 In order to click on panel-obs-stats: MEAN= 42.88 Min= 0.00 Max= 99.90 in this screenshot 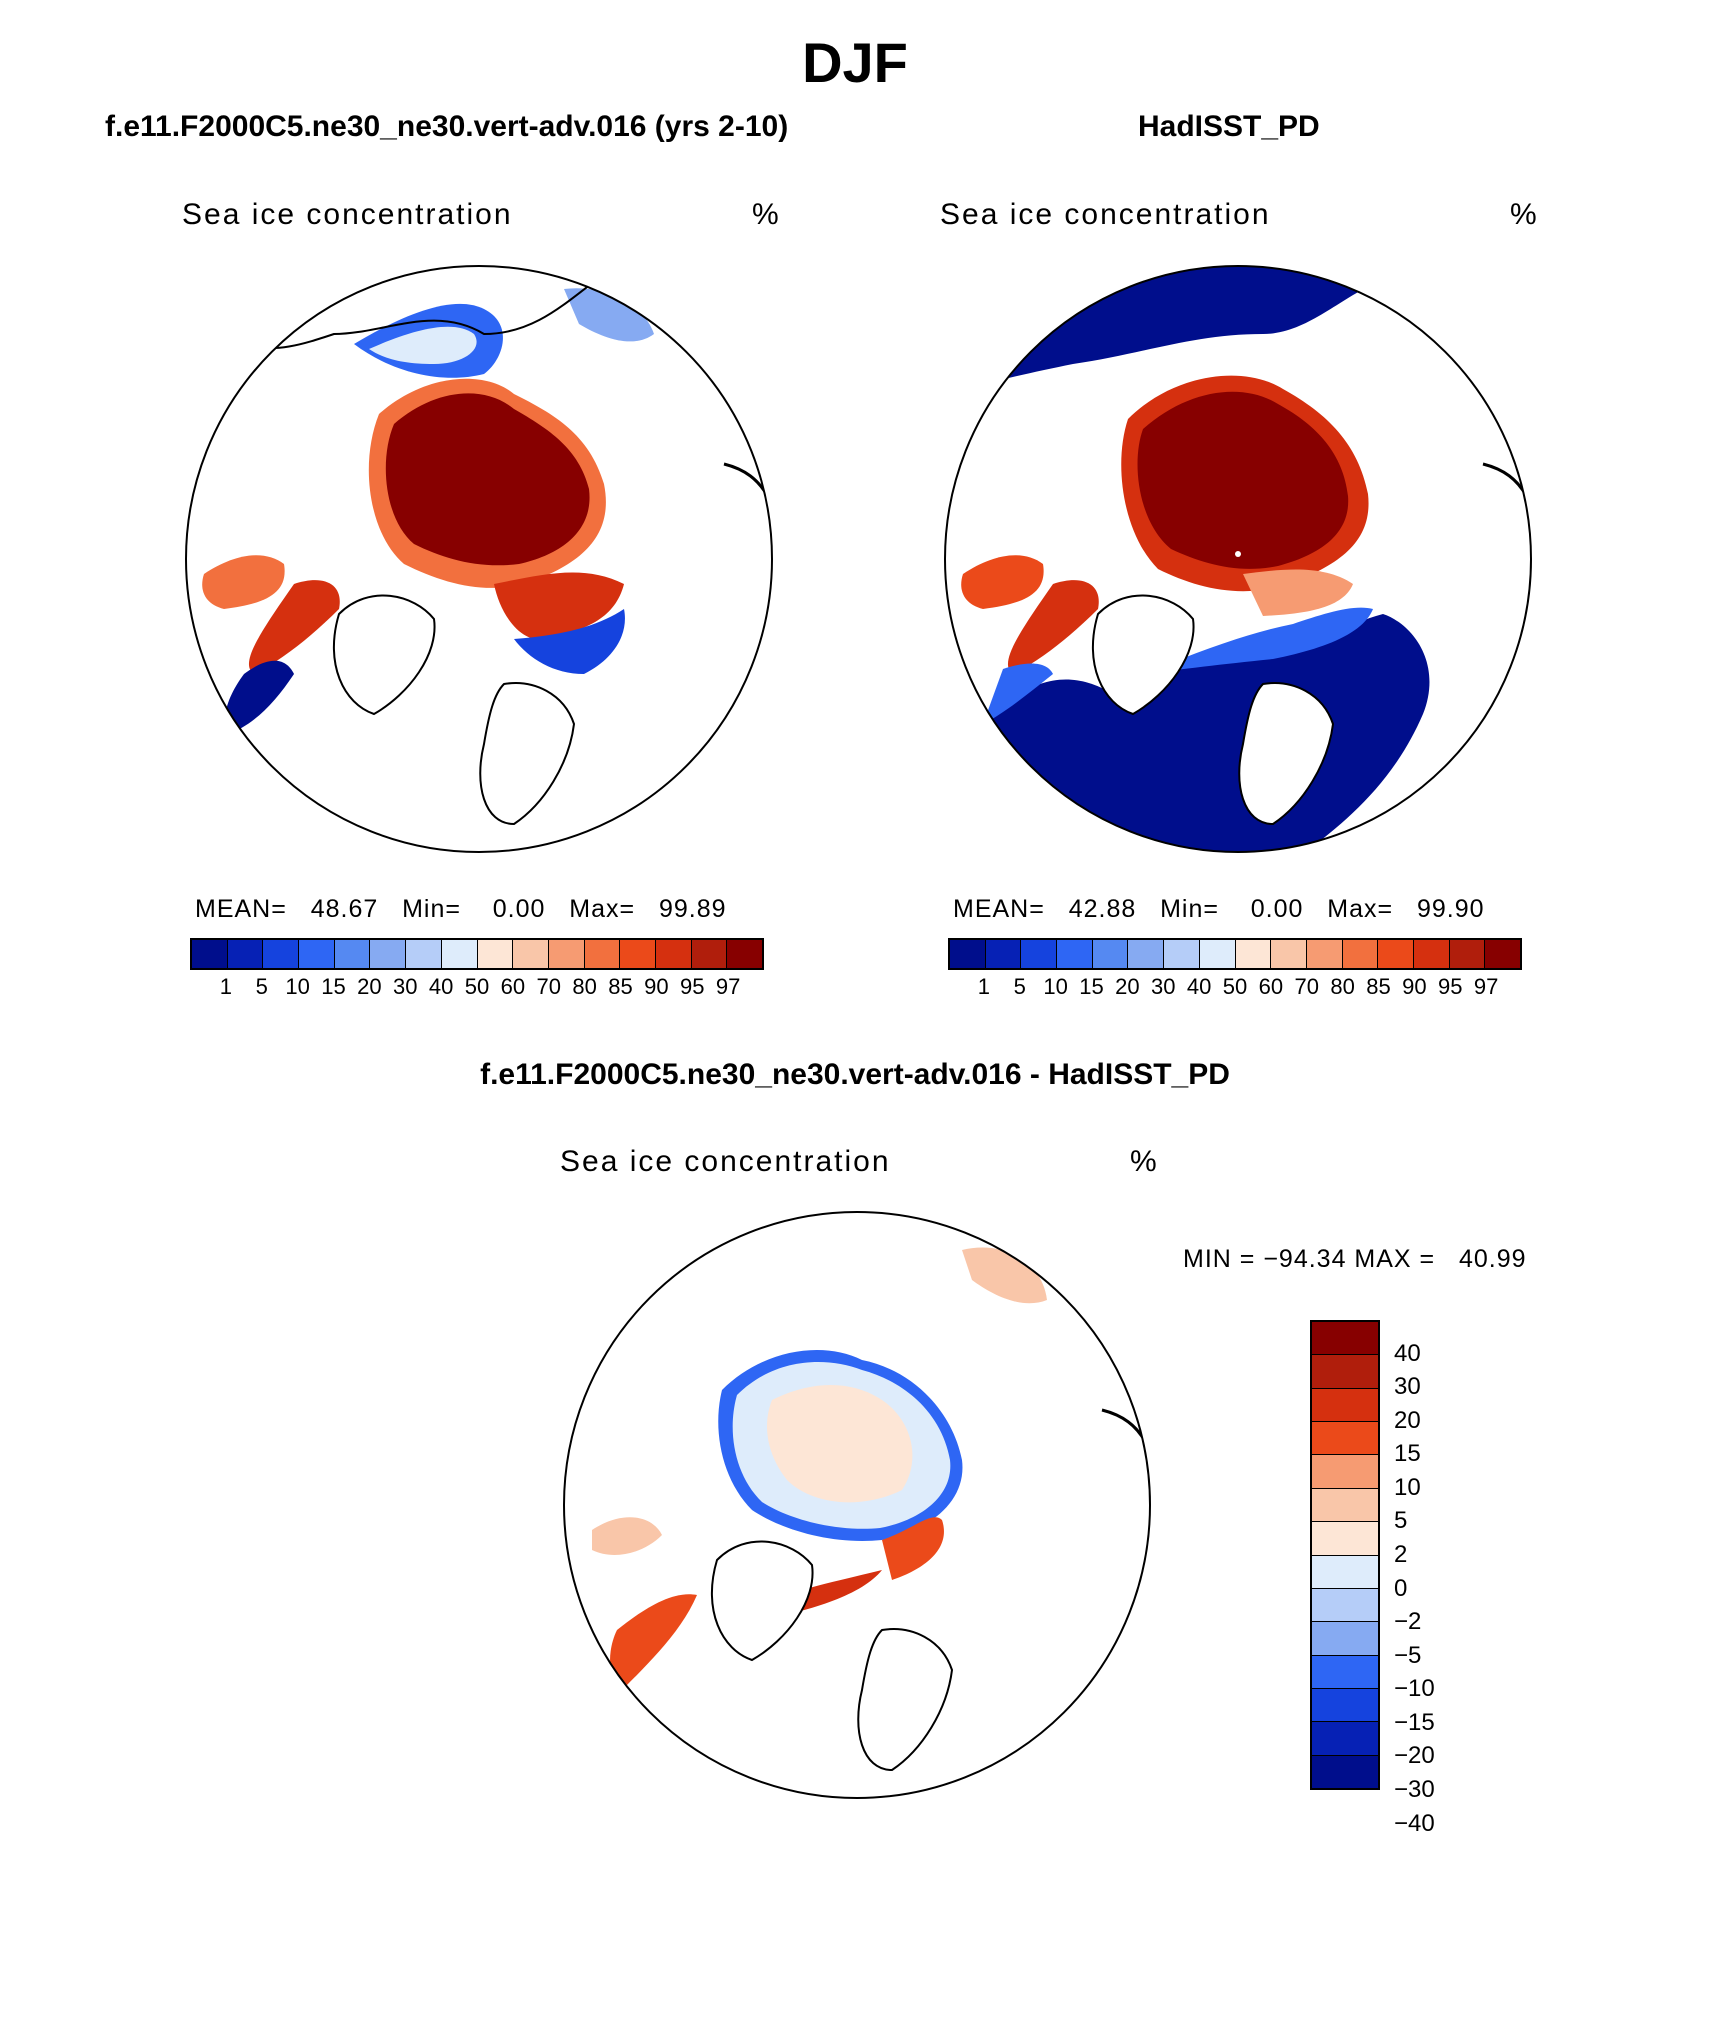, I will do `click(1219, 909)`.